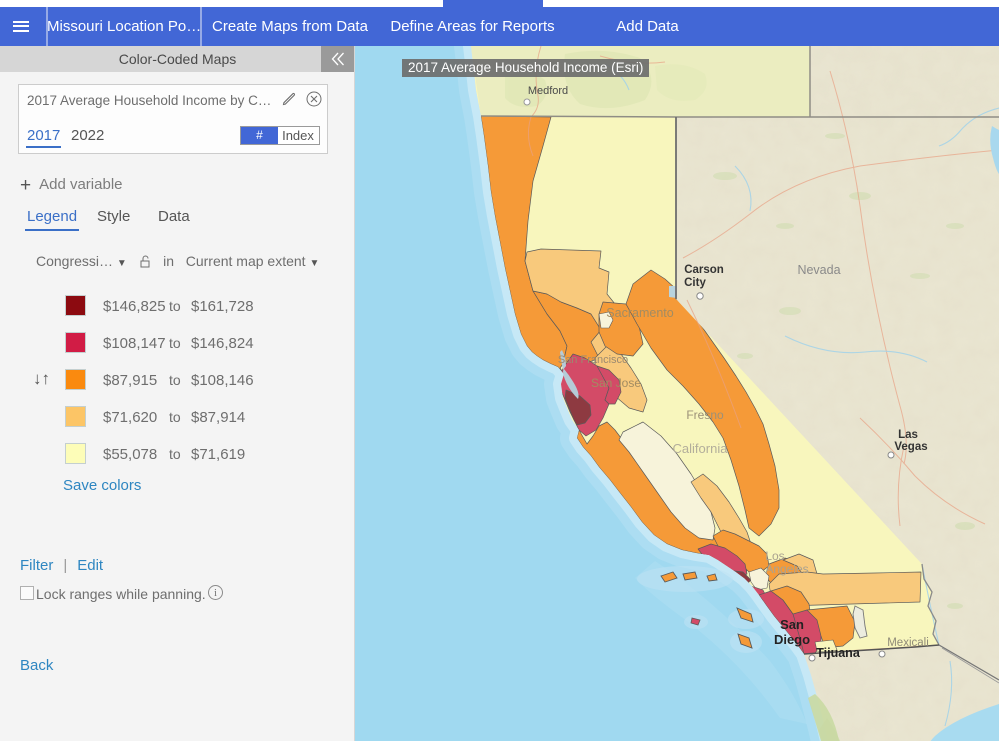  Describe the element at coordinates (792, 639) in the screenshot. I see `svg-text: Diego` at that location.